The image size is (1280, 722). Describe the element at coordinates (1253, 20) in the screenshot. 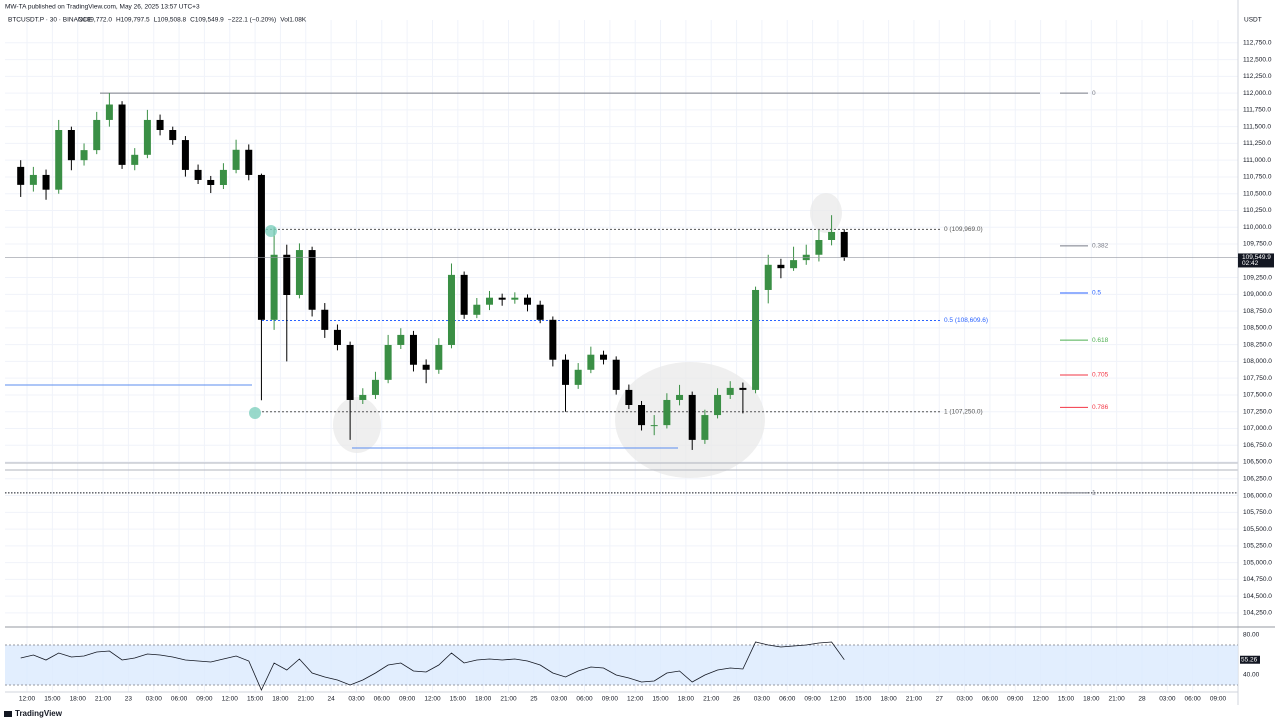

I see `axis-unit: USDT` at that location.